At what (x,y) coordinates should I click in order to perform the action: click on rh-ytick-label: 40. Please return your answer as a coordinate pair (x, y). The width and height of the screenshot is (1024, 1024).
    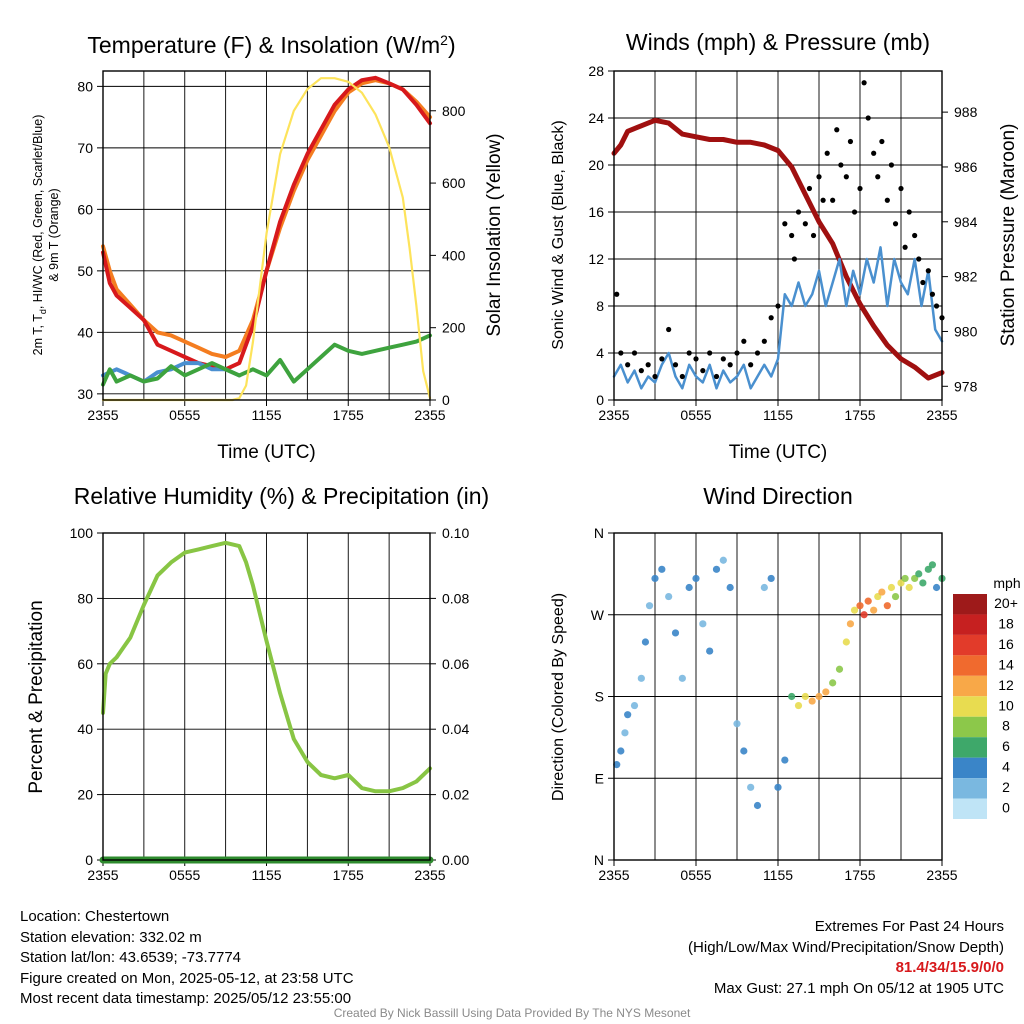
    Looking at the image, I should click on (85, 729).